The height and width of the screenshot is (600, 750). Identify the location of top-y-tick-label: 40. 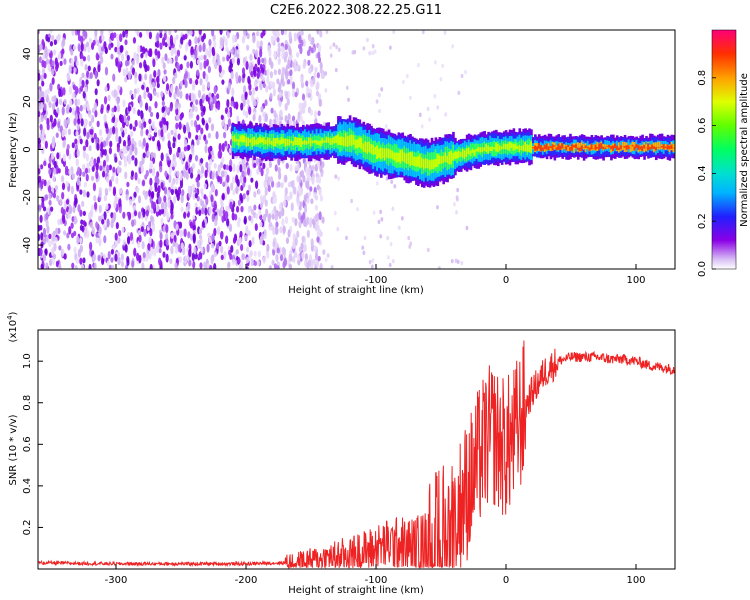
(27, 54).